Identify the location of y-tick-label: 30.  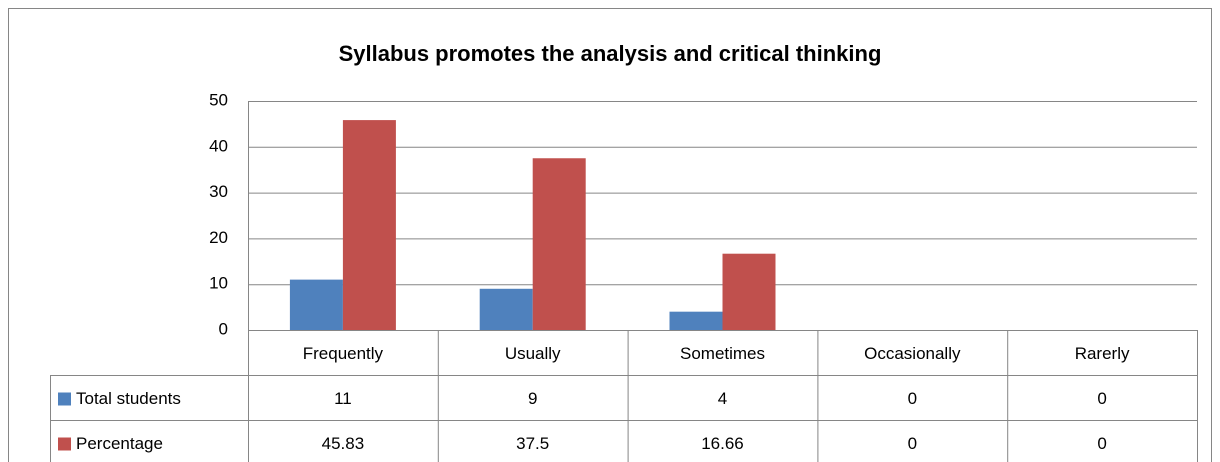
(218, 191).